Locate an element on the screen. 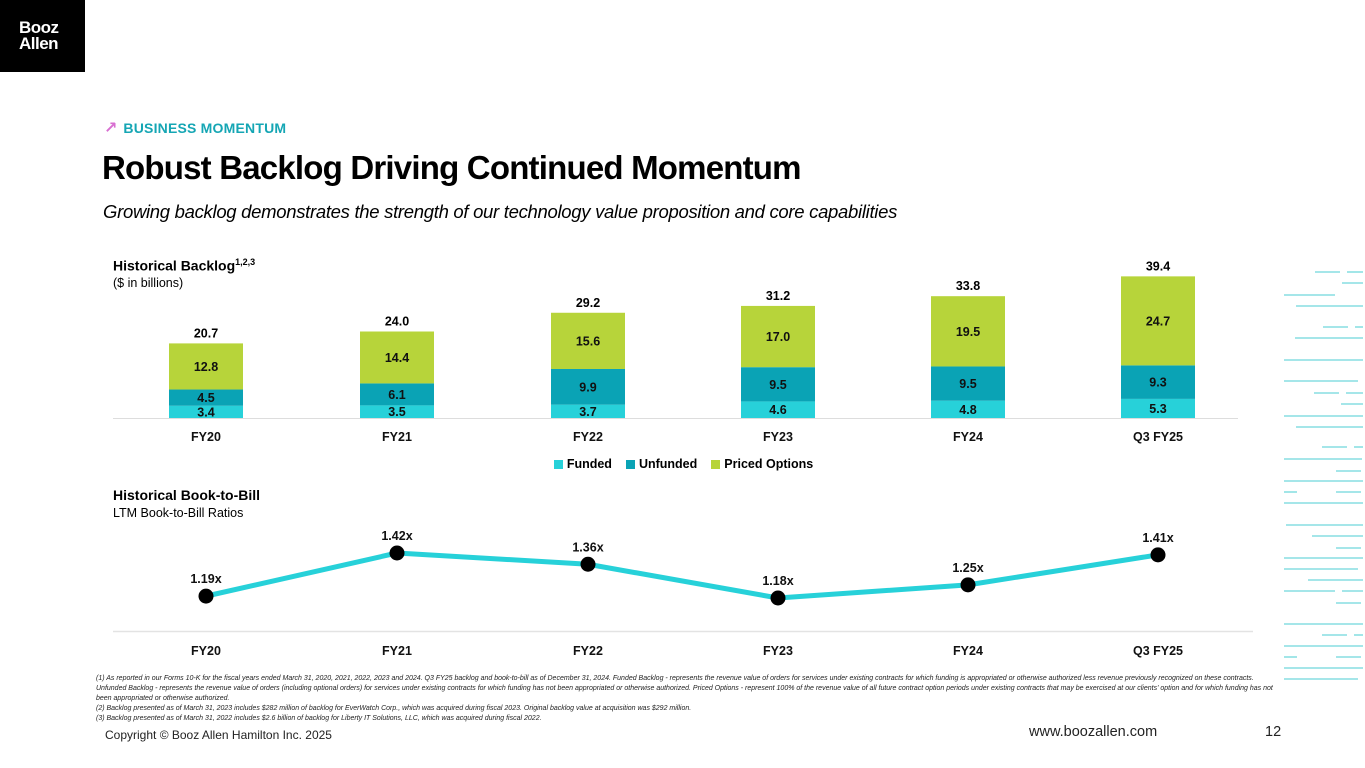 The image size is (1365, 768). bar-total-label: 33.8 is located at coordinates (968, 286).